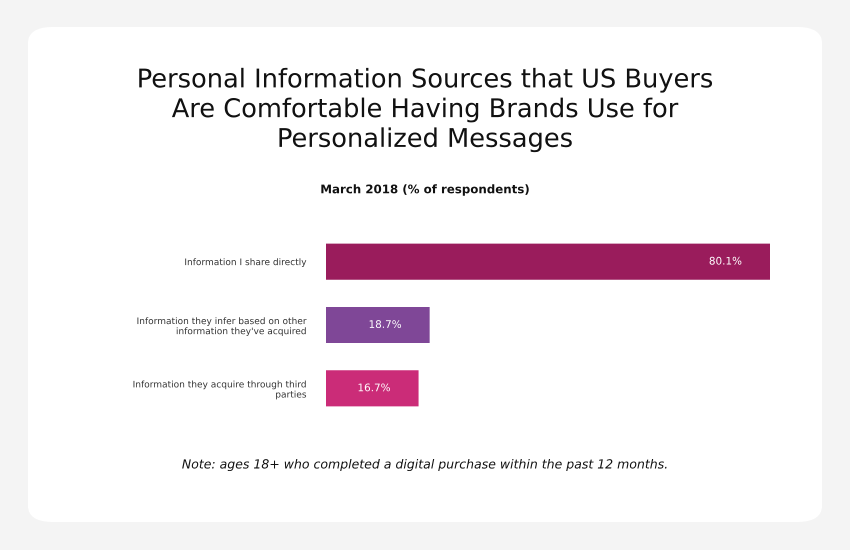  What do you see at coordinates (726, 260) in the screenshot?
I see `data-label: 80.1%` at bounding box center [726, 260].